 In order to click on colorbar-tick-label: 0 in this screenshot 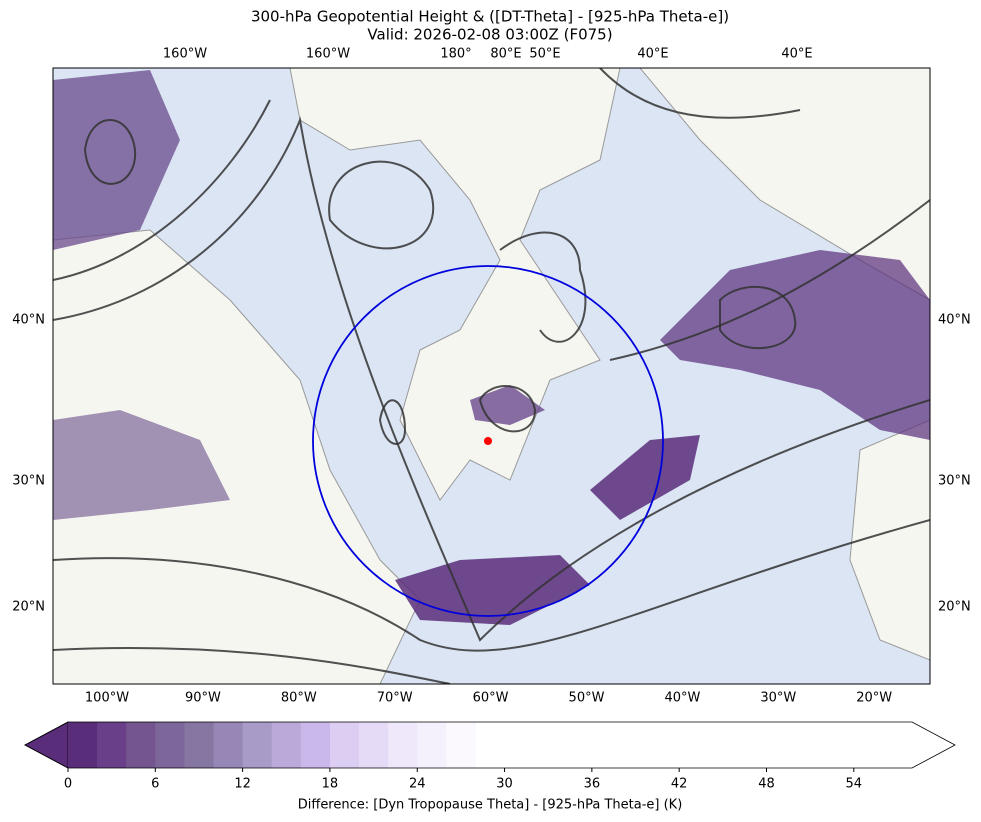, I will do `click(68, 784)`.